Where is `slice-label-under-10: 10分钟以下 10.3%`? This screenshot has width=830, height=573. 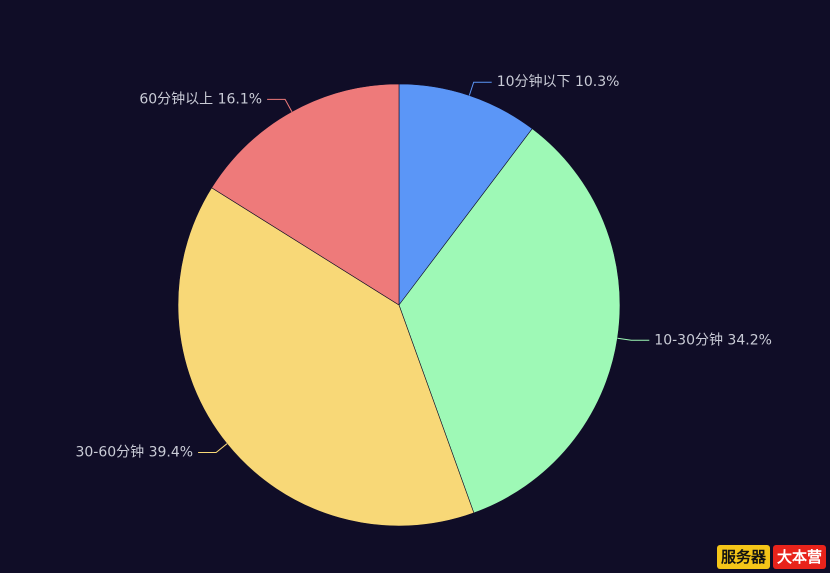 slice-label-under-10: 10分钟以下 10.3% is located at coordinates (558, 81).